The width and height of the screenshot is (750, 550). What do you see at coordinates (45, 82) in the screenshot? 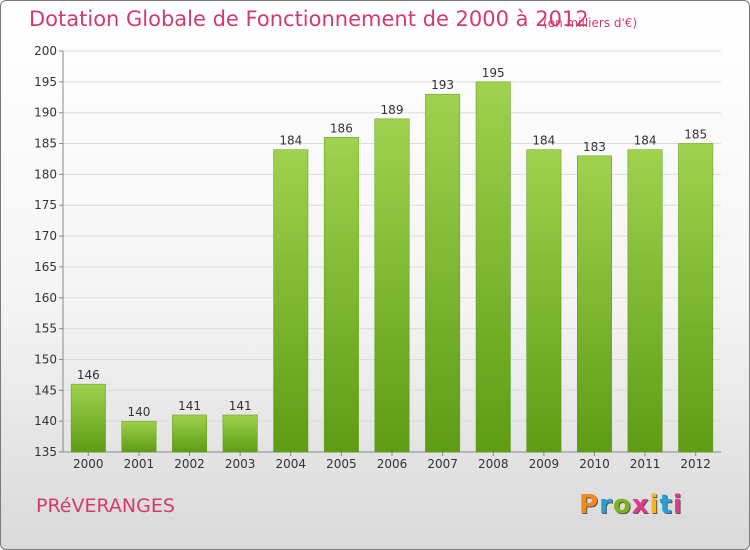
I see `y-tick-label: 195` at bounding box center [45, 82].